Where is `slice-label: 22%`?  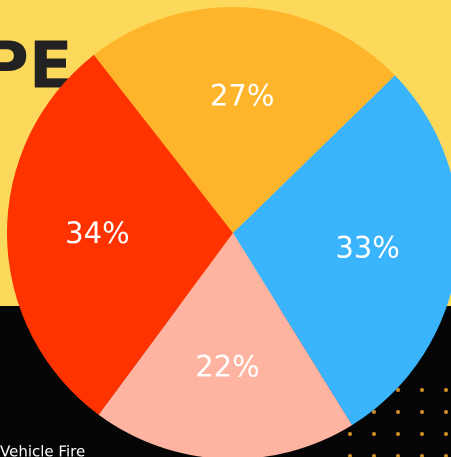 slice-label: 22% is located at coordinates (227, 366).